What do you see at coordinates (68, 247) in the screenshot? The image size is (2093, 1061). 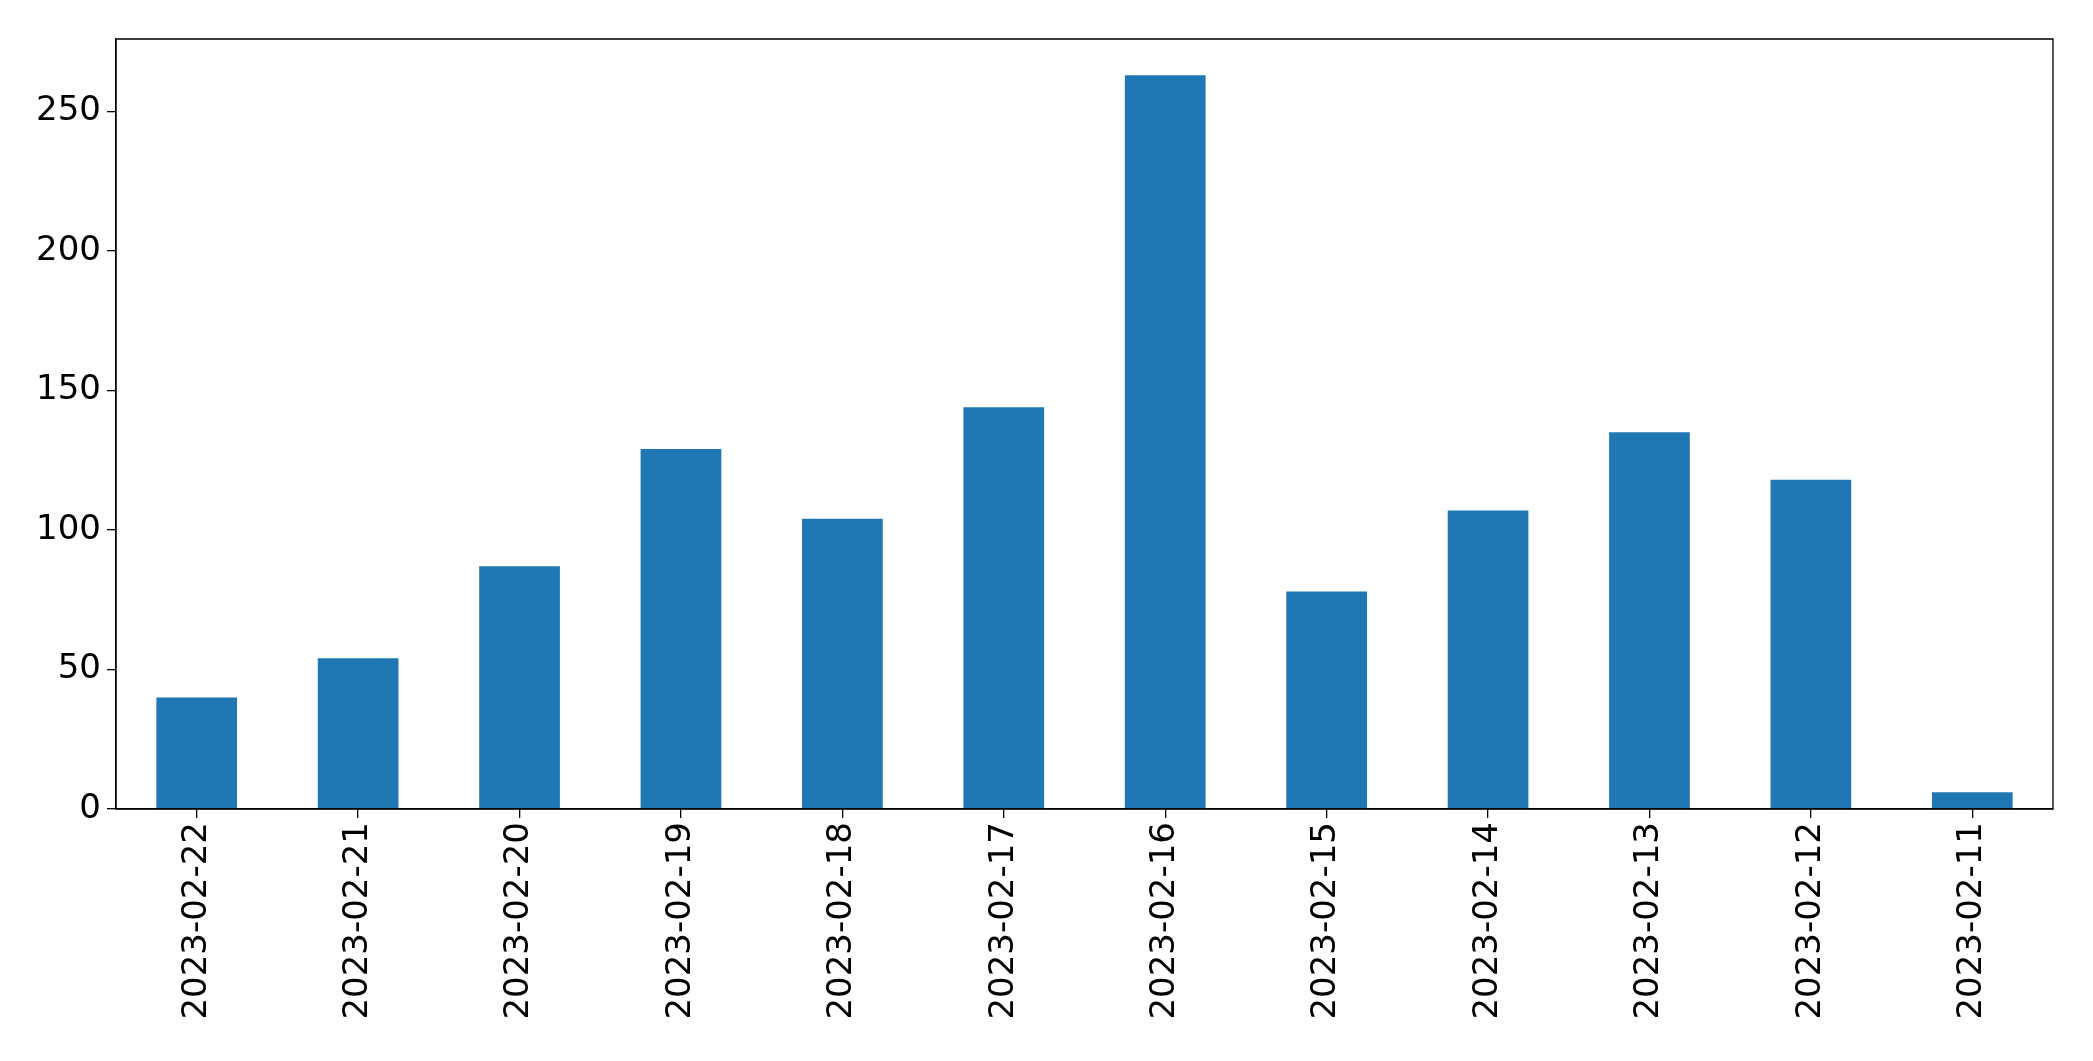 I see `y-tick-label: 200` at bounding box center [68, 247].